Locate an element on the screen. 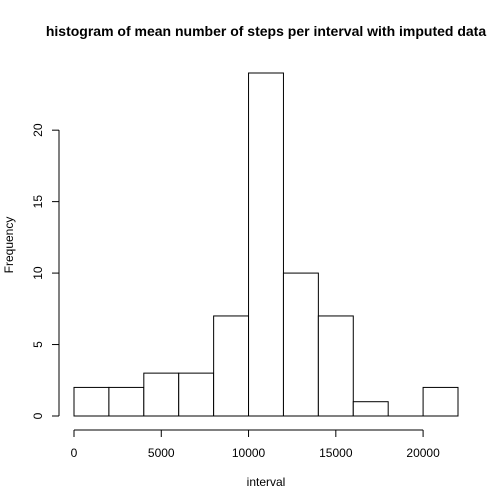 This screenshot has height=504, width=504. y-tick-label-0: 0 is located at coordinates (38, 415).